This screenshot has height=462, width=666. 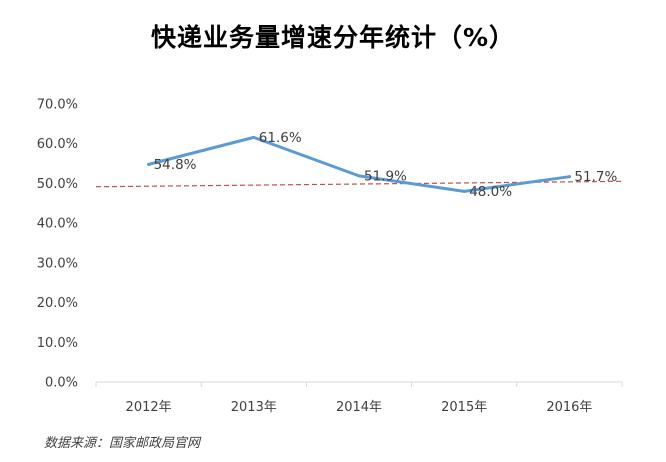 I want to click on x-axis-ticks, so click(x=359, y=384).